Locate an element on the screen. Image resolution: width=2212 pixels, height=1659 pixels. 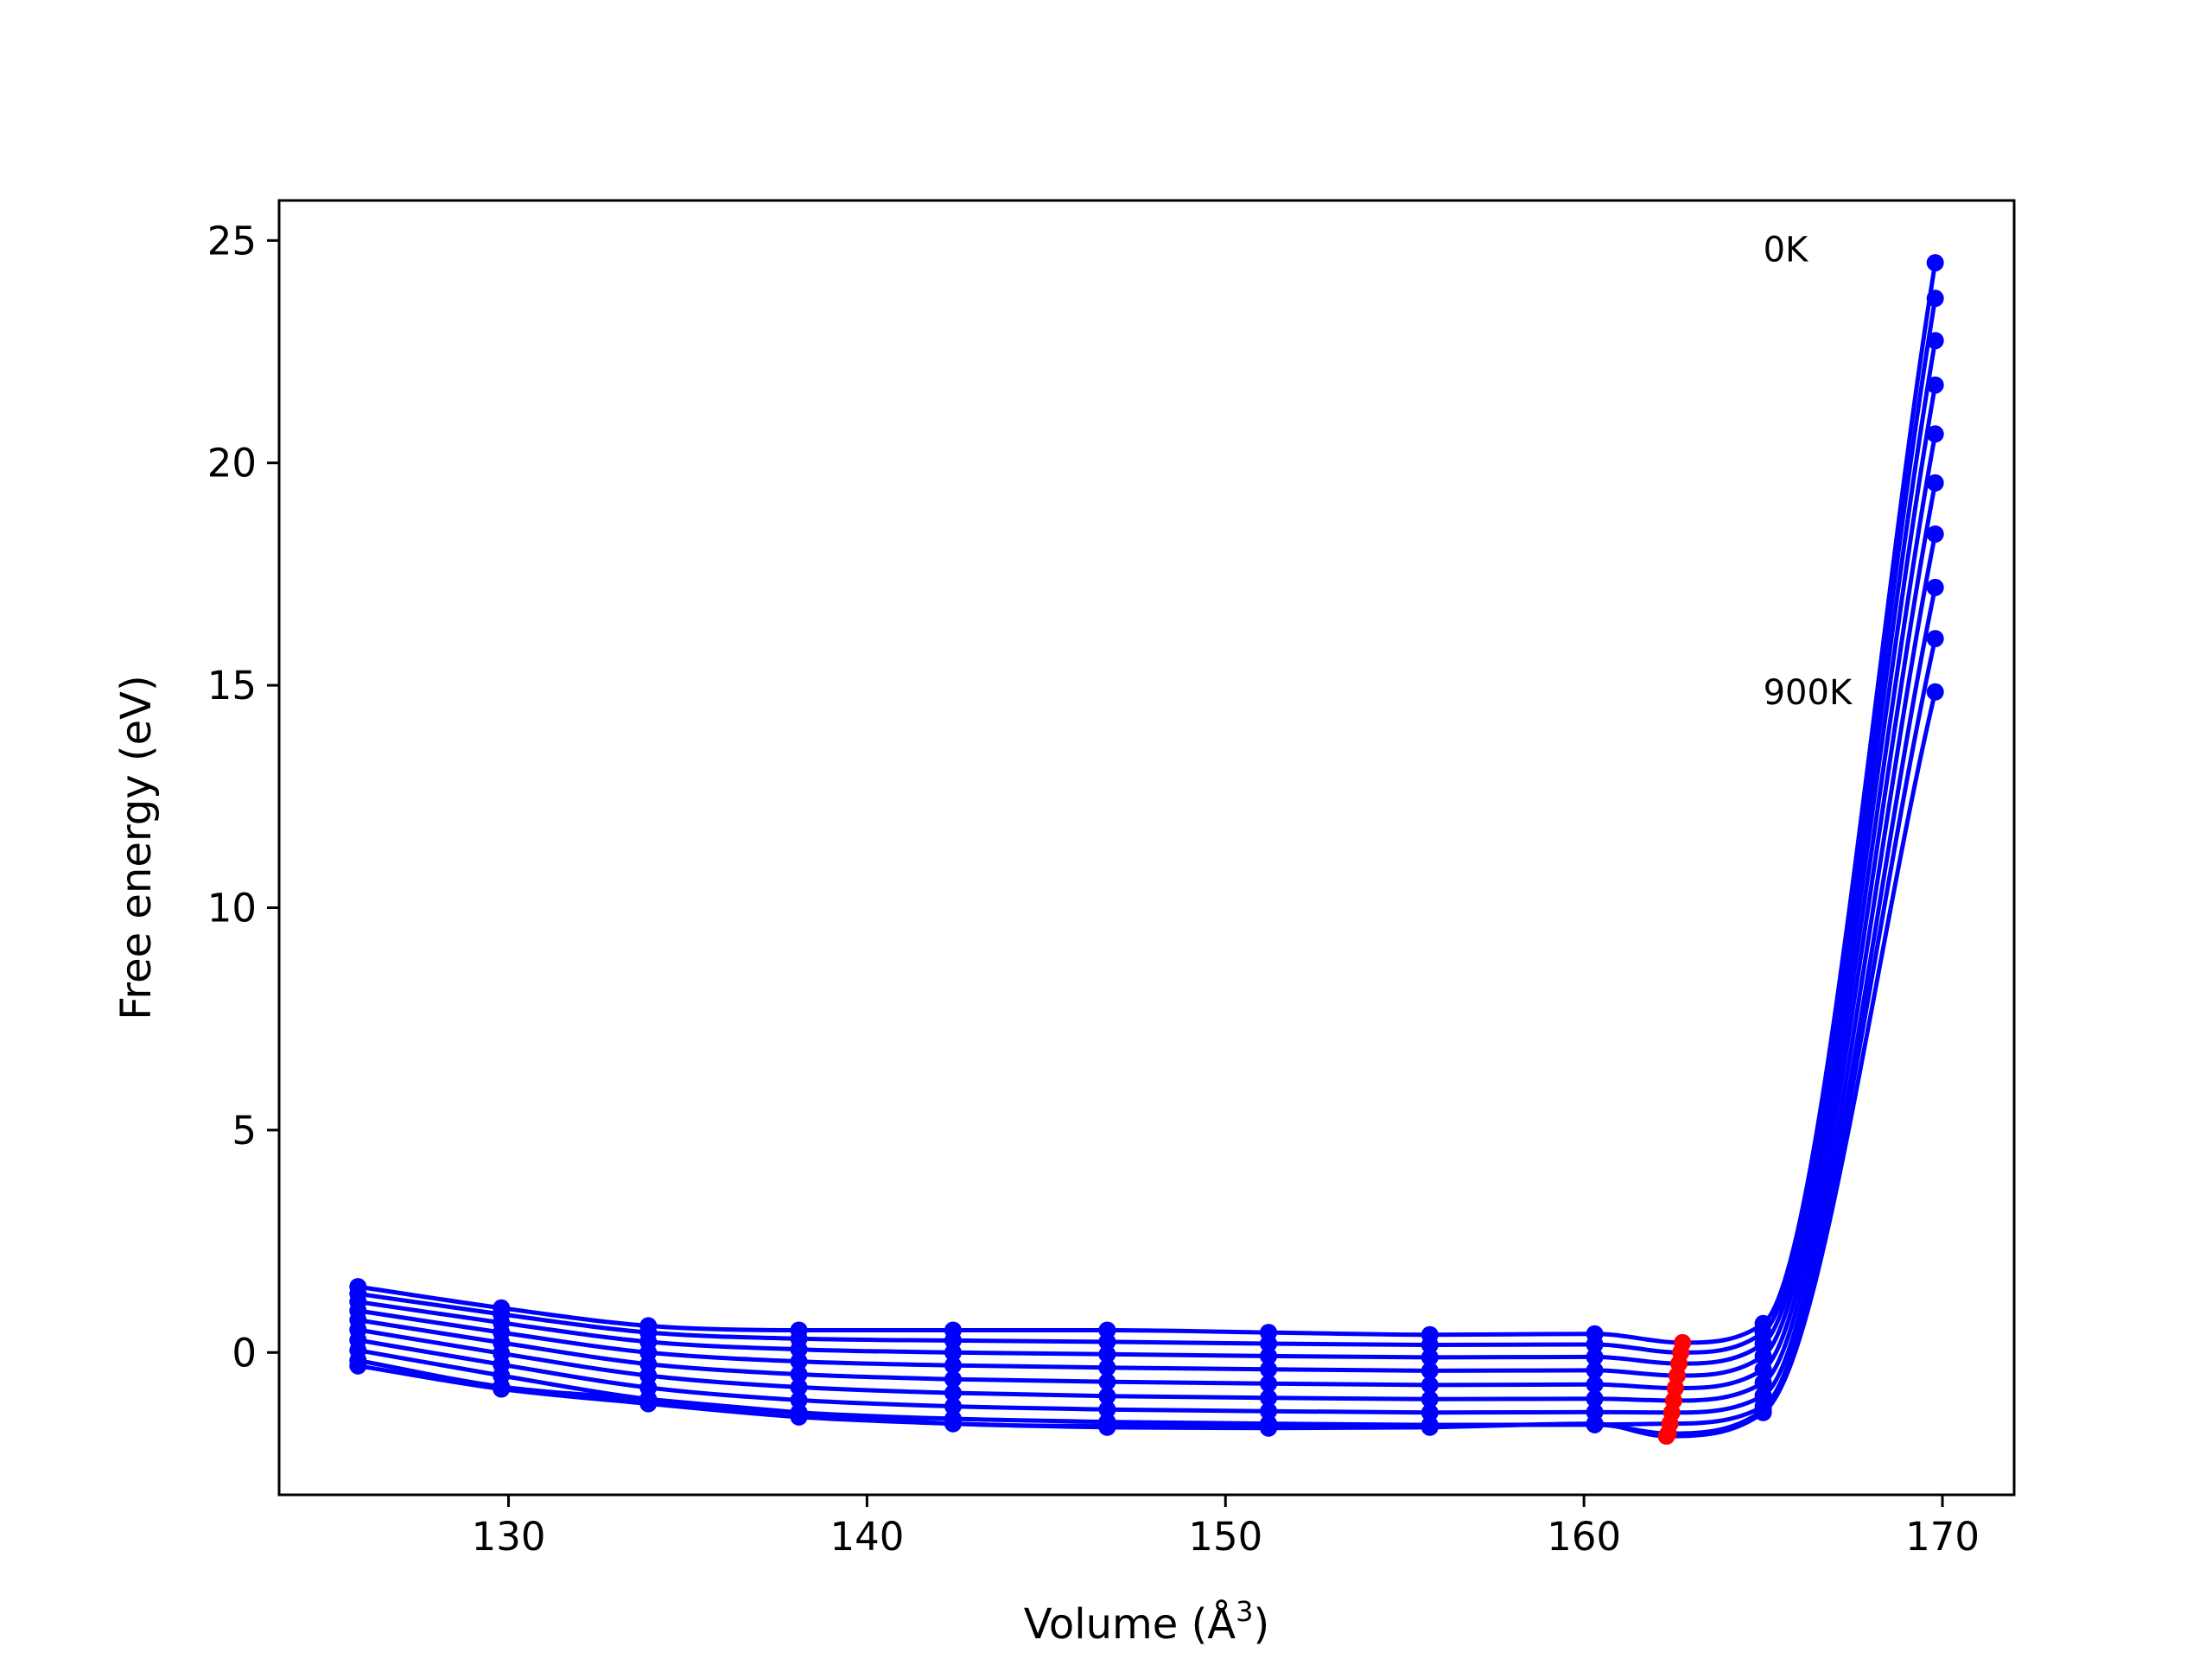
x-axis: 130 140 150 160 170 is located at coordinates (1226, 1527).